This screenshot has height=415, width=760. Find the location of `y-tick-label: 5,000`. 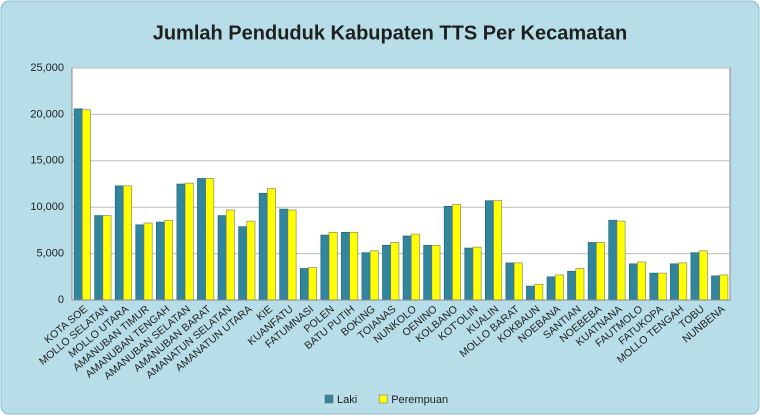

y-tick-label: 5,000 is located at coordinates (50, 254).